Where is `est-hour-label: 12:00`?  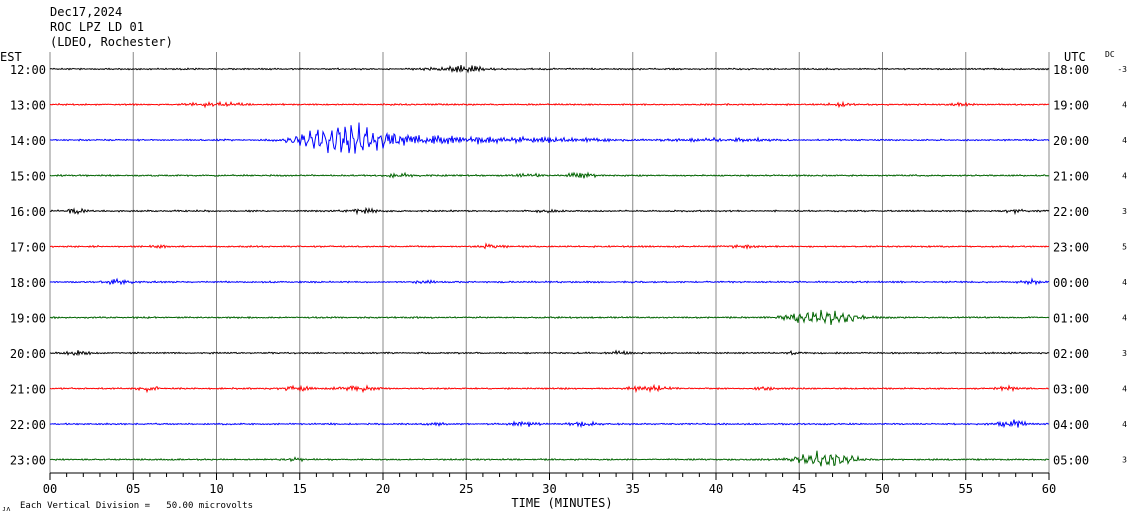 est-hour-label: 12:00 is located at coordinates (28, 70).